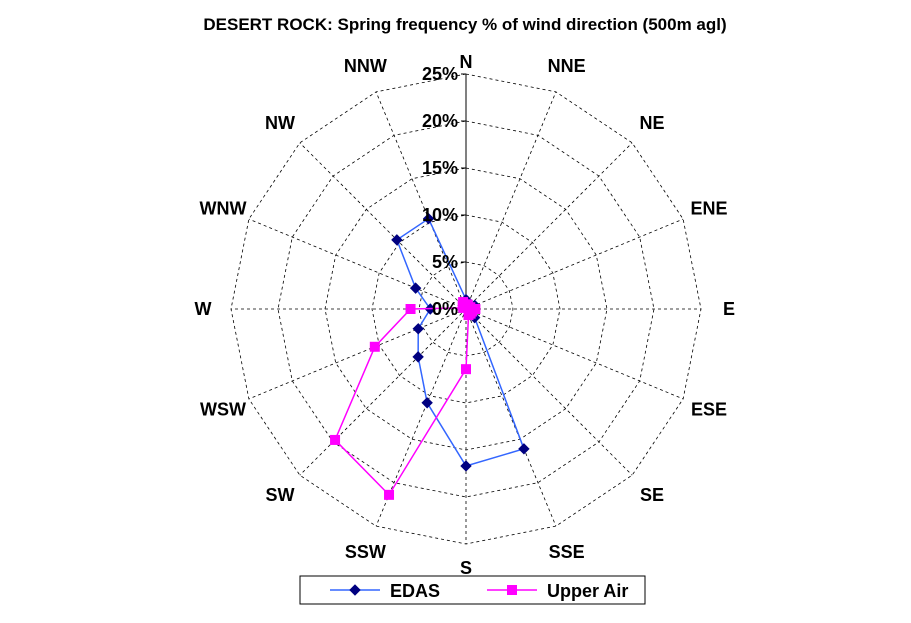 Image resolution: width=911 pixels, height=623 pixels. What do you see at coordinates (223, 410) in the screenshot?
I see `direction-label-wsw: WSW` at bounding box center [223, 410].